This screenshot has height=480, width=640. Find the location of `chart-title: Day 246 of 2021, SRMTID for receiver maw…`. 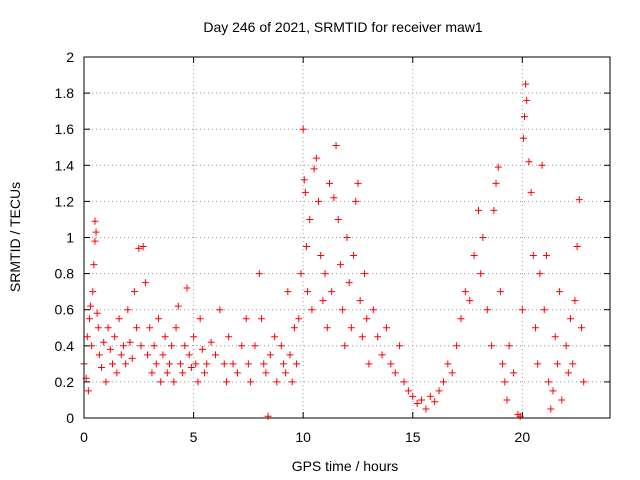

chart-title: Day 246 of 2021, SRMTID for receiver maw… is located at coordinates (343, 27).